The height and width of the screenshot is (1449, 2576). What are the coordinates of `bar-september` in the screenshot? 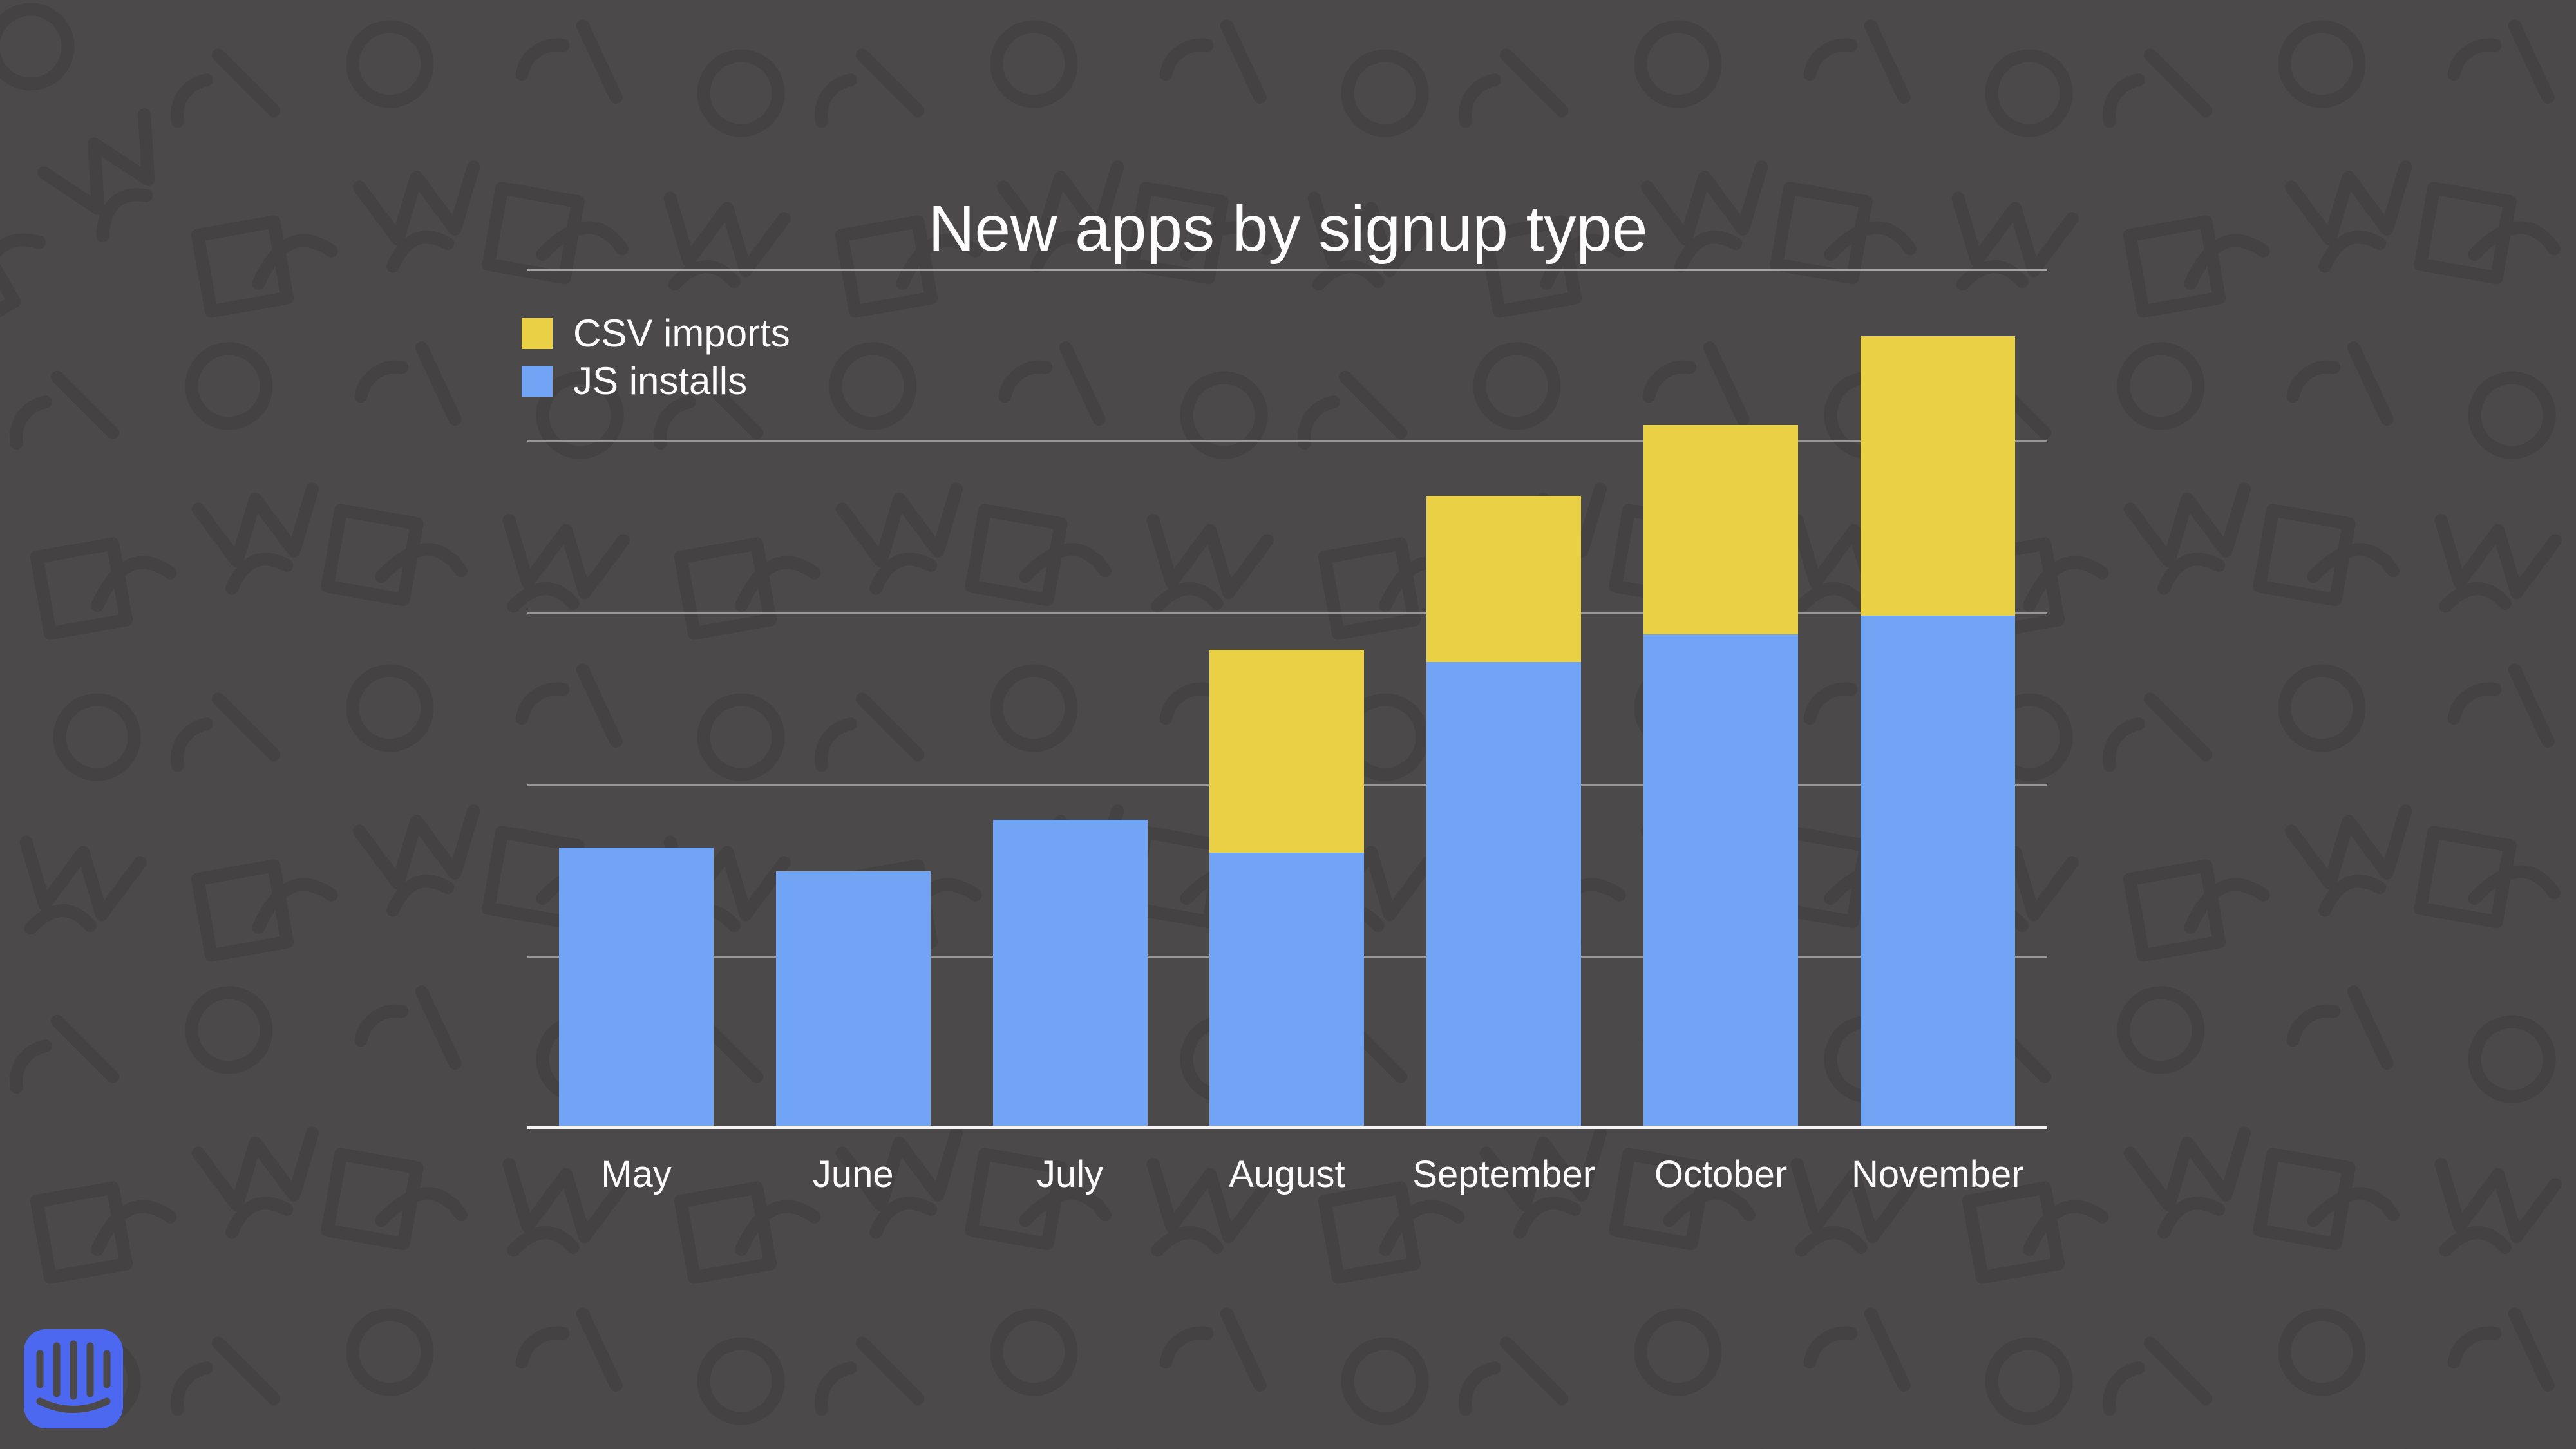 It's located at (1504, 811).